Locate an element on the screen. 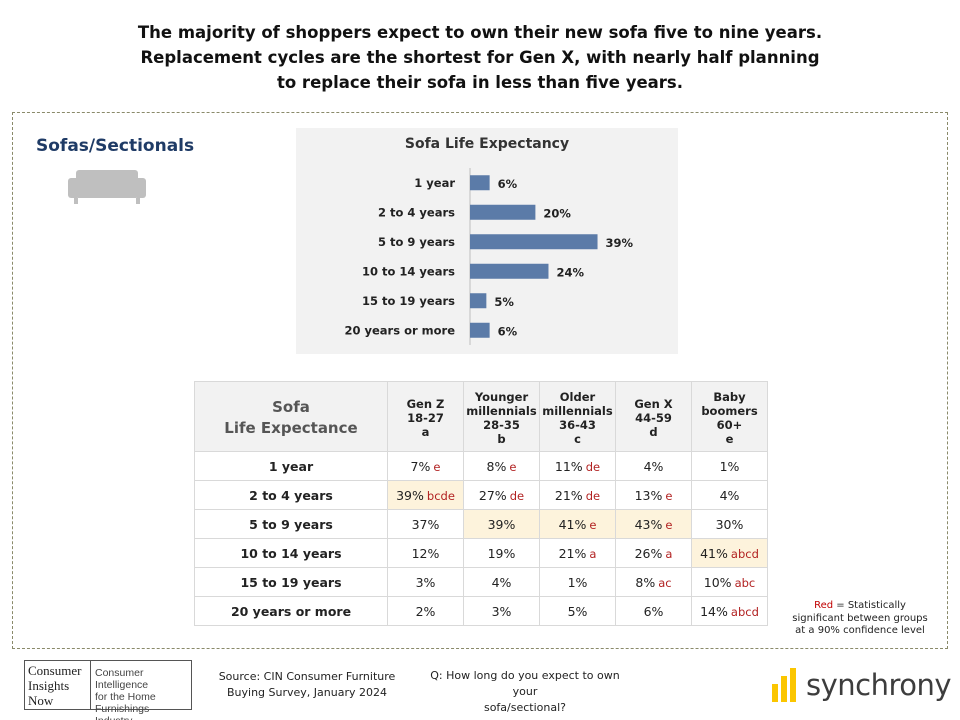 The height and width of the screenshot is (720, 960). cin-tag-line-1: Consumer Intelligence is located at coordinates (122, 679).